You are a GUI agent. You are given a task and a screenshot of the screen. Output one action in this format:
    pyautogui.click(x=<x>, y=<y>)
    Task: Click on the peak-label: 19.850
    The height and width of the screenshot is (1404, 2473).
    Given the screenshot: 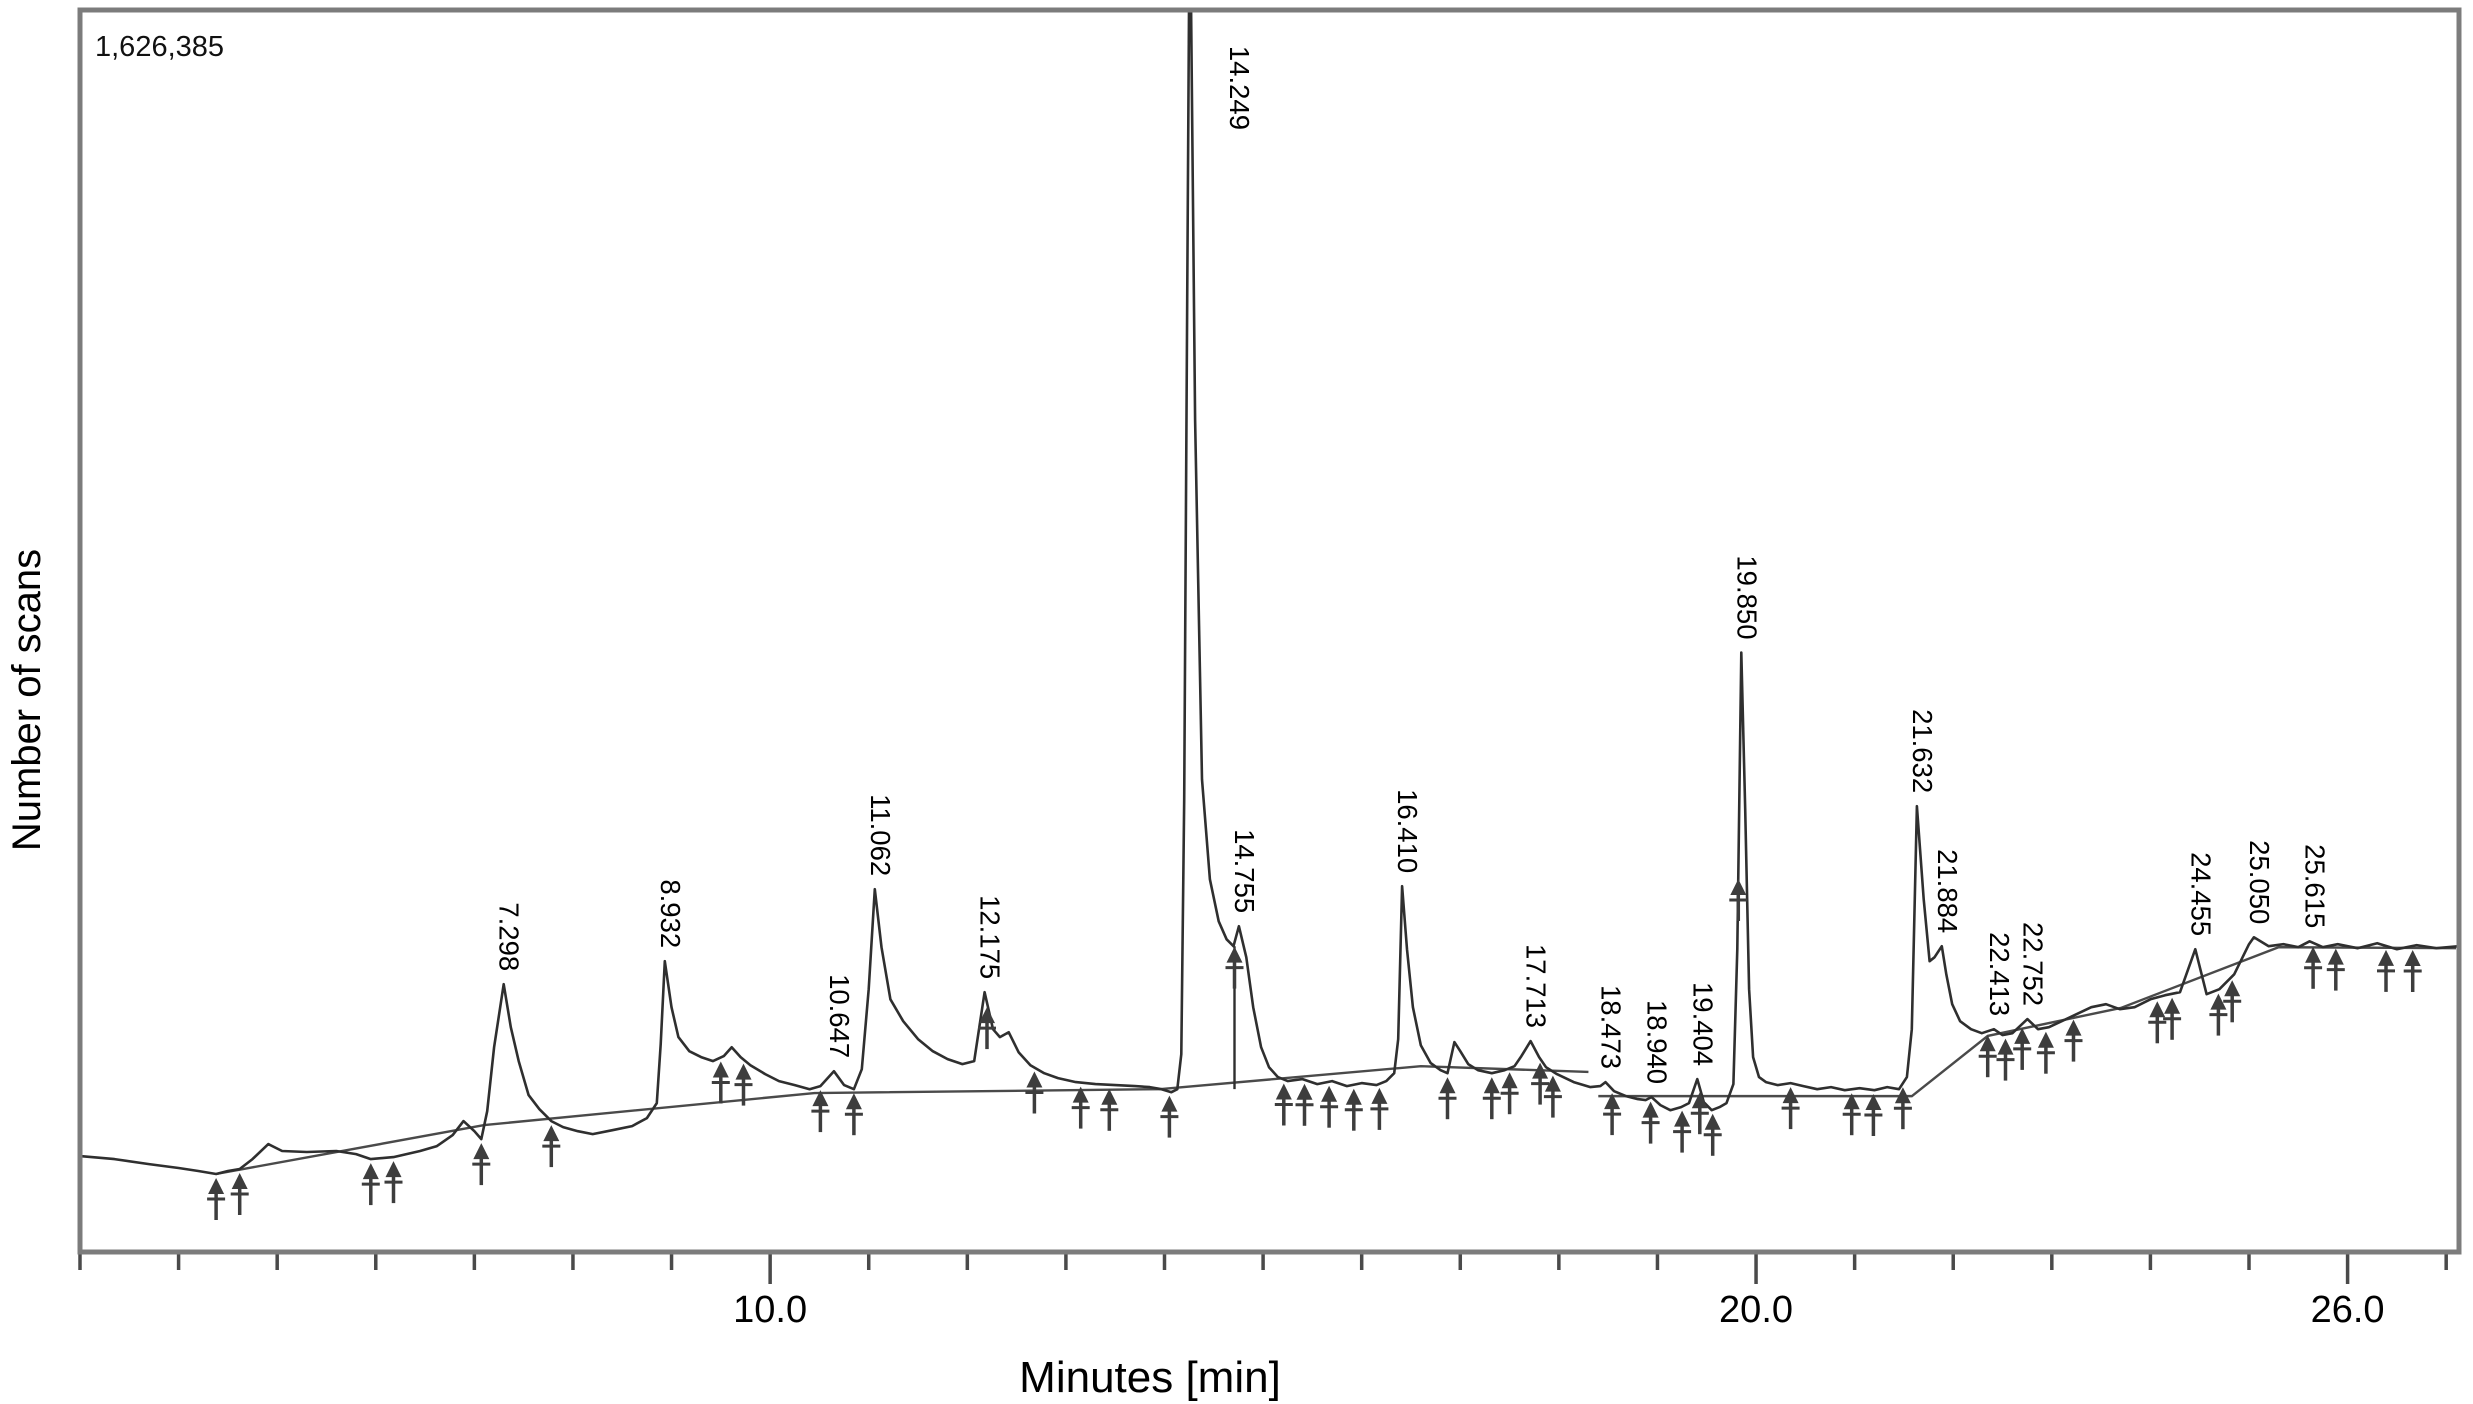 What is the action you would take?
    pyautogui.click(x=1746, y=597)
    